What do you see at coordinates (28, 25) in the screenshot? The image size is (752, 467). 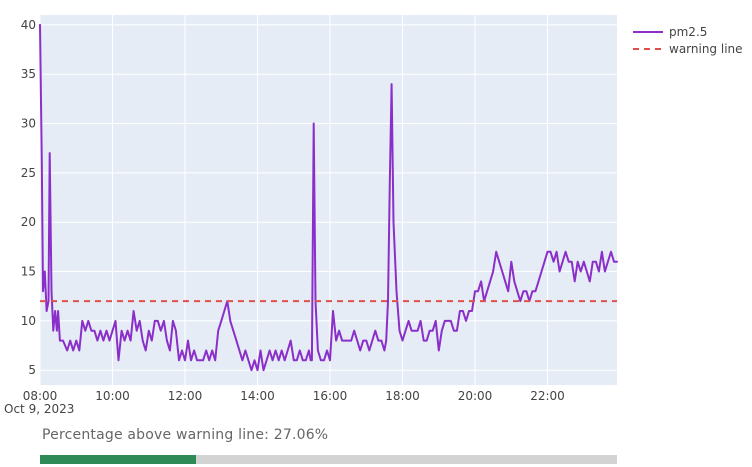 I see `y-tick-label: 40` at bounding box center [28, 25].